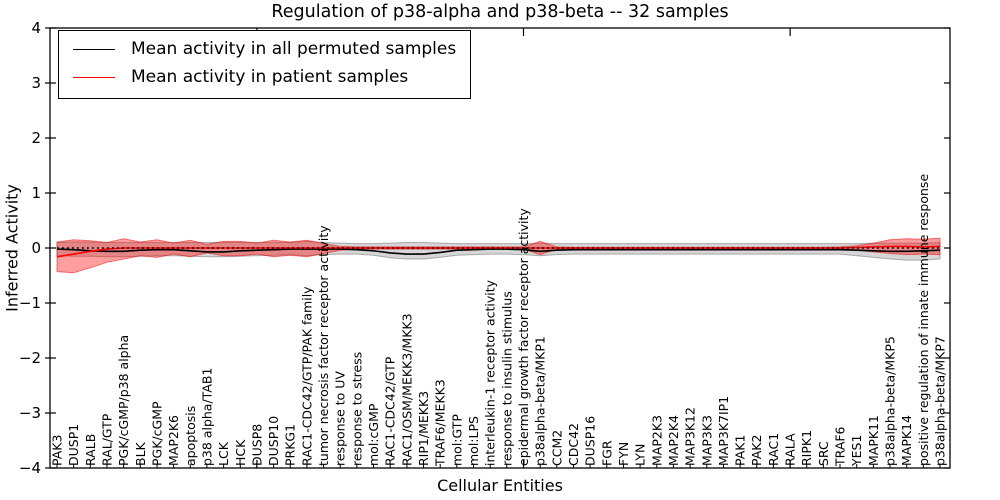 This screenshot has height=500, width=1000. What do you see at coordinates (240, 452) in the screenshot?
I see `x-tick-label: HCK` at bounding box center [240, 452].